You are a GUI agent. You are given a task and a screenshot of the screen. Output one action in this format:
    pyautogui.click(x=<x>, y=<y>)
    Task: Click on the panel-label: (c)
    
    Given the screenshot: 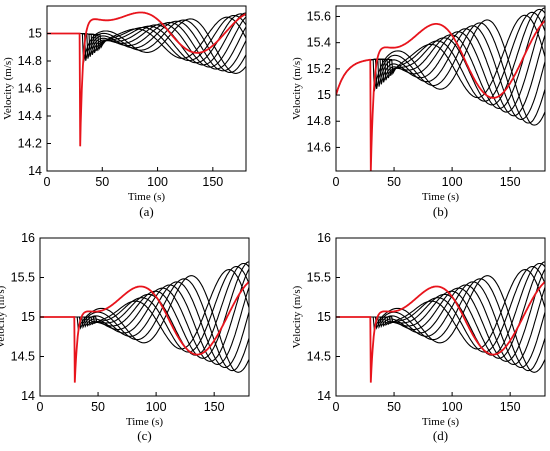 What is the action you would take?
    pyautogui.click(x=144, y=435)
    